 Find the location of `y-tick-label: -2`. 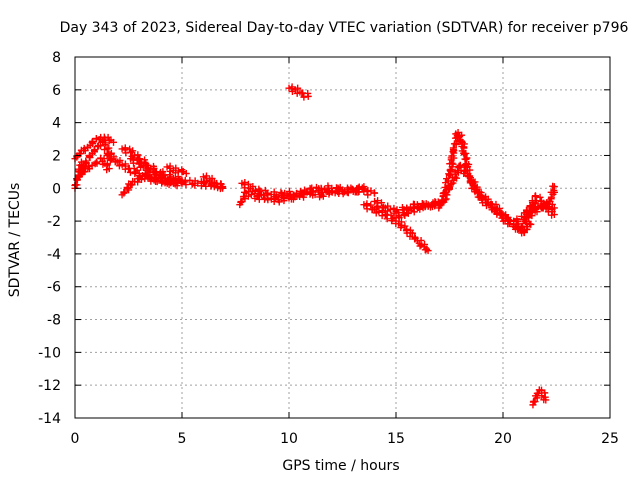

y-tick-label: -2 is located at coordinates (54, 222).